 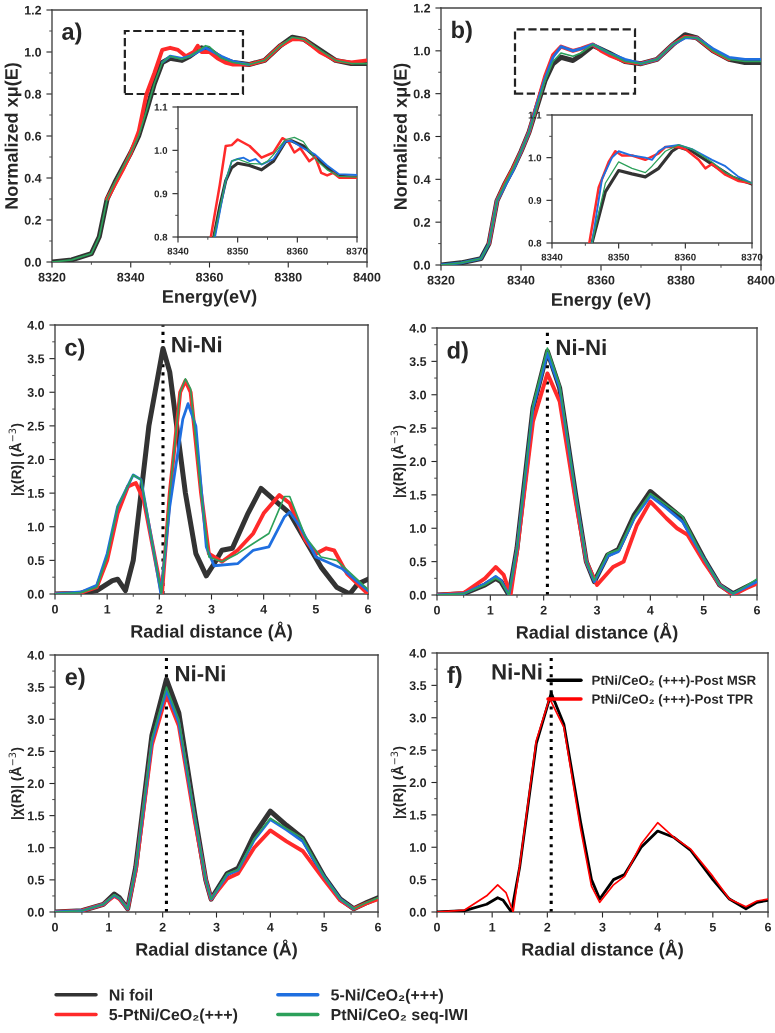 I want to click on x-tick-label: 8380, so click(x=288, y=277).